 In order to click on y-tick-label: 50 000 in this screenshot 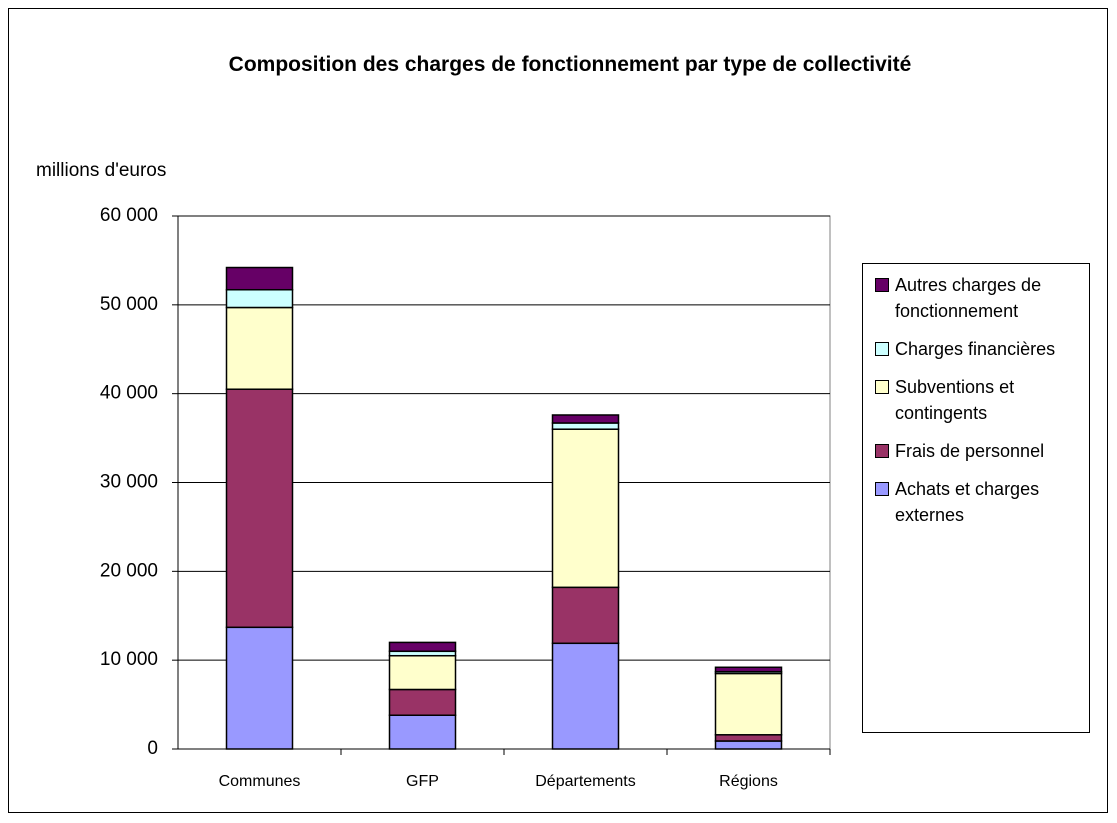, I will do `click(129, 304)`.